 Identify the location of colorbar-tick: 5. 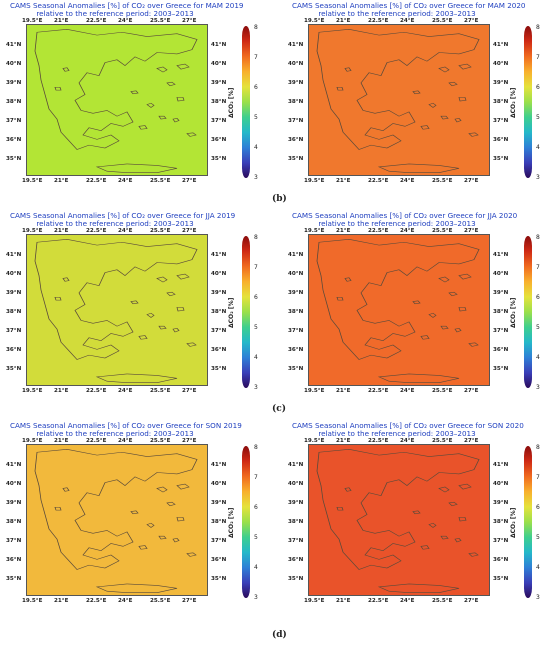
(256, 327).